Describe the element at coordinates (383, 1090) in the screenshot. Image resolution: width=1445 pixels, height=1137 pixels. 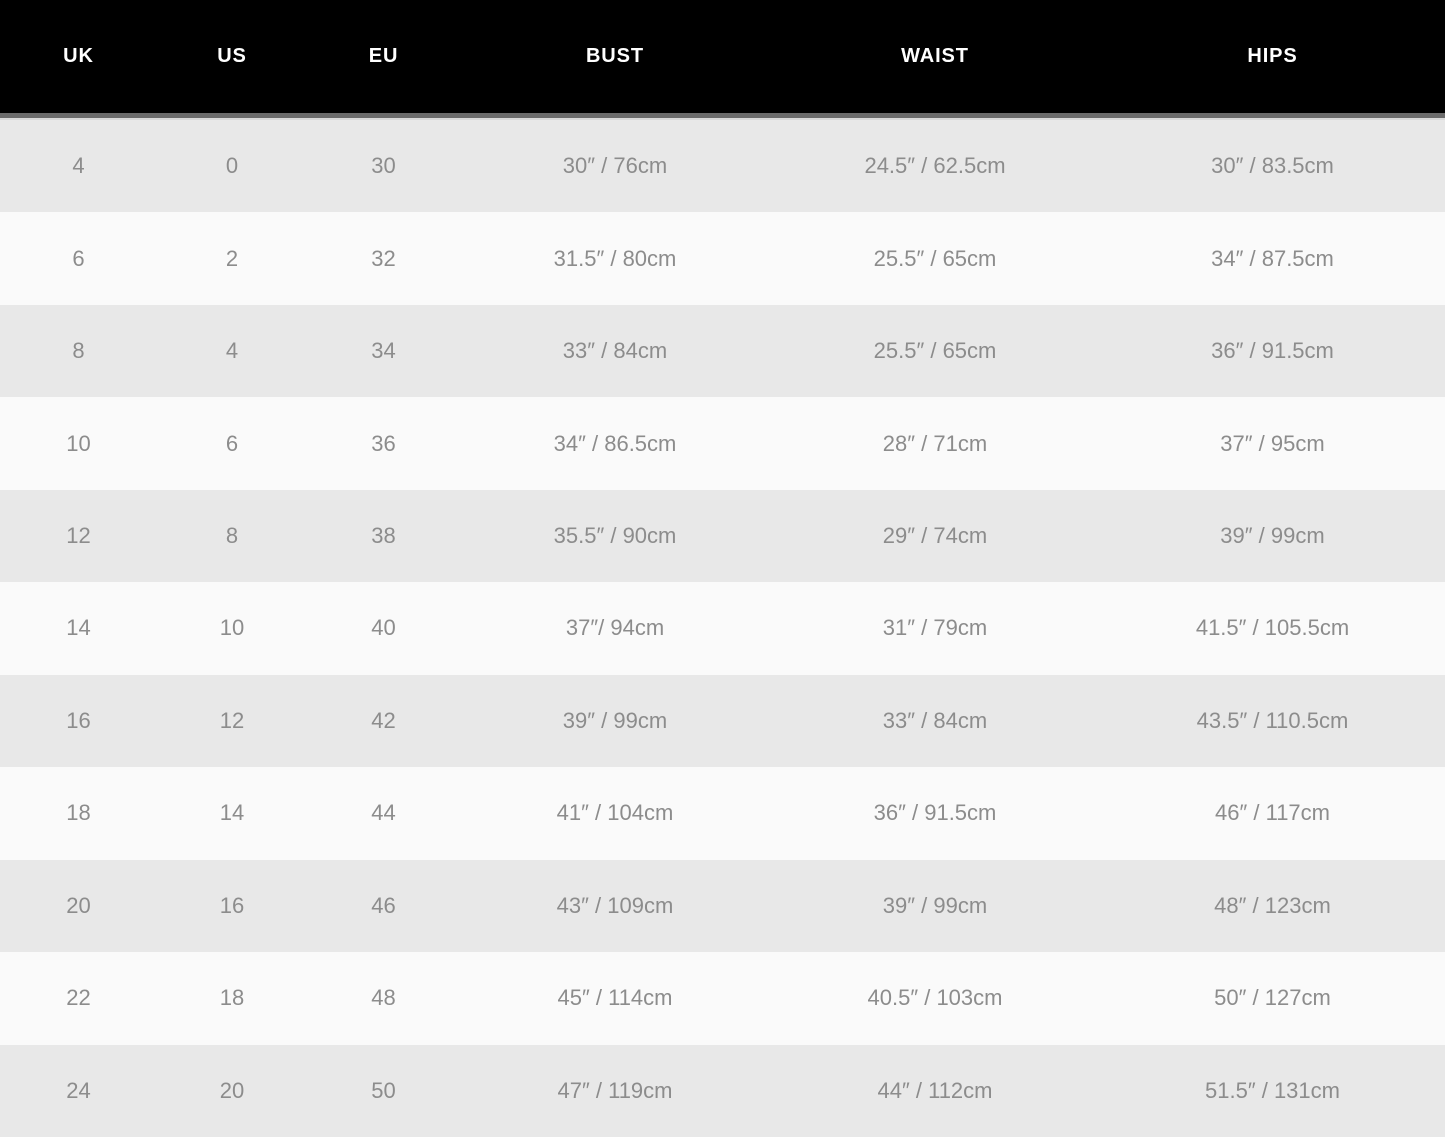
I see `cell-eu: 50` at that location.